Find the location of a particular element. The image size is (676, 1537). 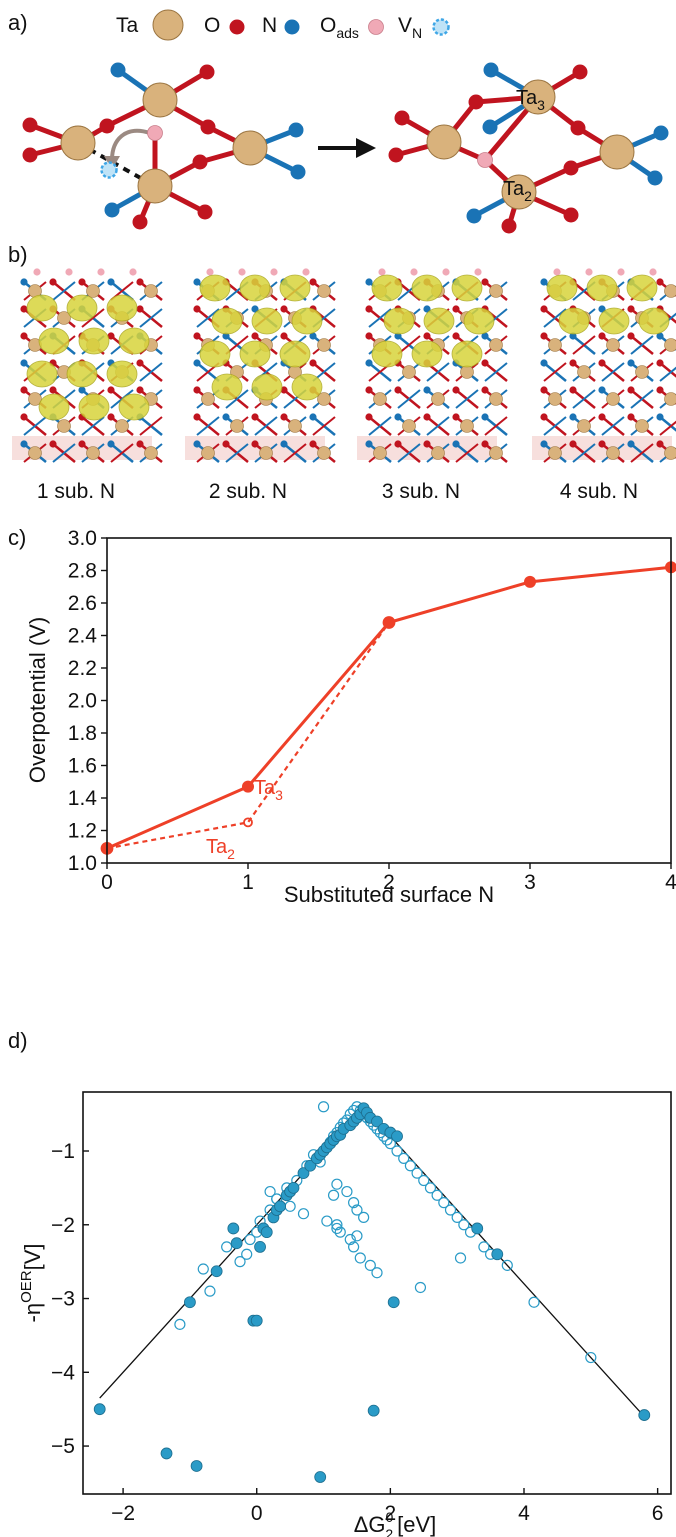

legend-oads-main: O is located at coordinates (328, 25).